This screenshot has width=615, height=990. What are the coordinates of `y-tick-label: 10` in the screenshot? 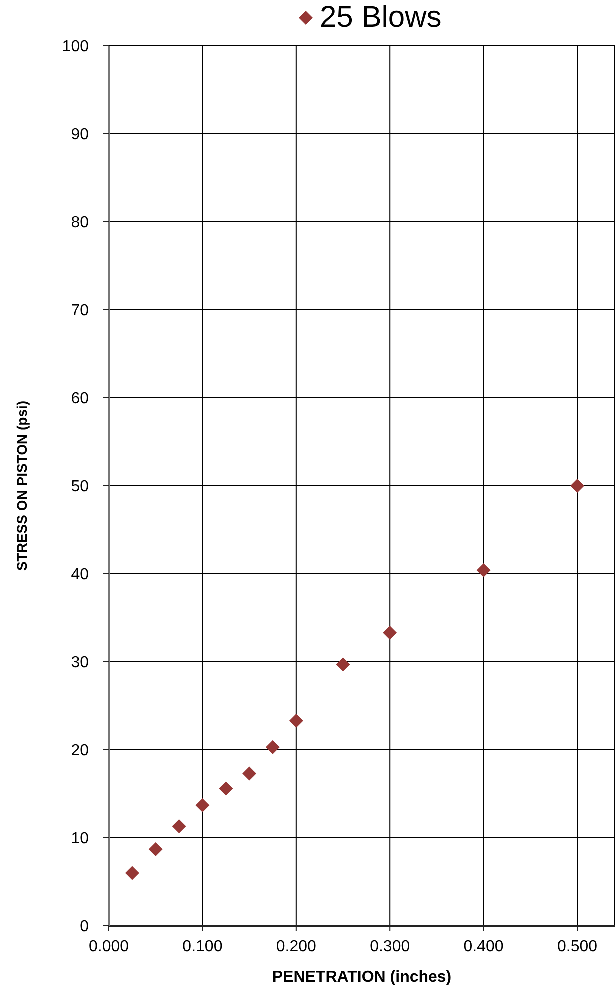 It's located at (80, 839).